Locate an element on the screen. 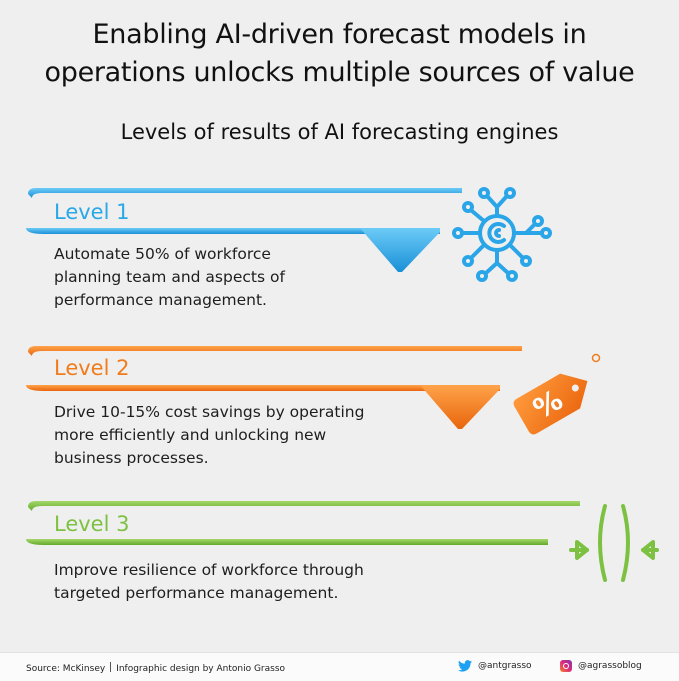 The image size is (679, 681). twitter-handle-text: @antgrasso is located at coordinates (505, 666).